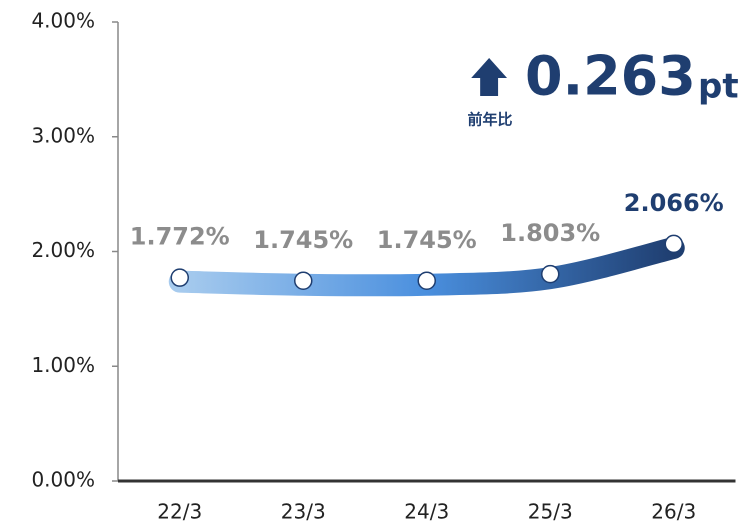 The height and width of the screenshot is (525, 749). Describe the element at coordinates (63, 135) in the screenshot. I see `y-tick-label: 3.00%` at that location.